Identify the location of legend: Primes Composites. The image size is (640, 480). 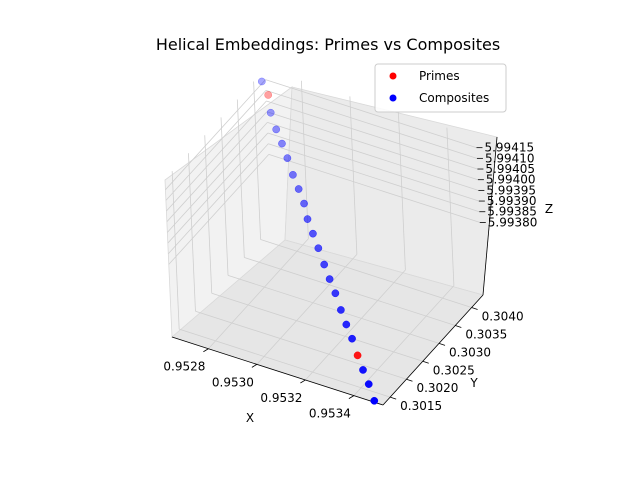
(440, 88).